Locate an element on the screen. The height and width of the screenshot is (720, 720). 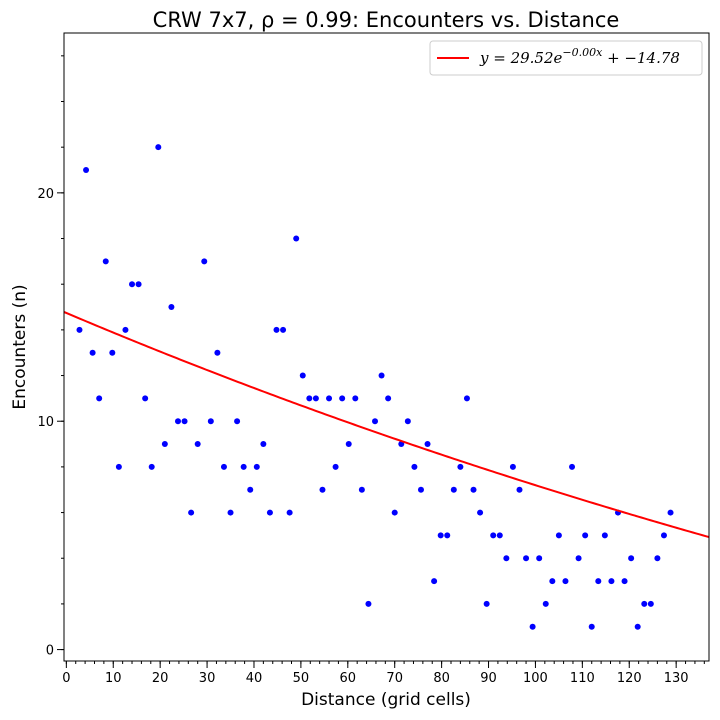
x-tick-label: 20 is located at coordinates (160, 678).